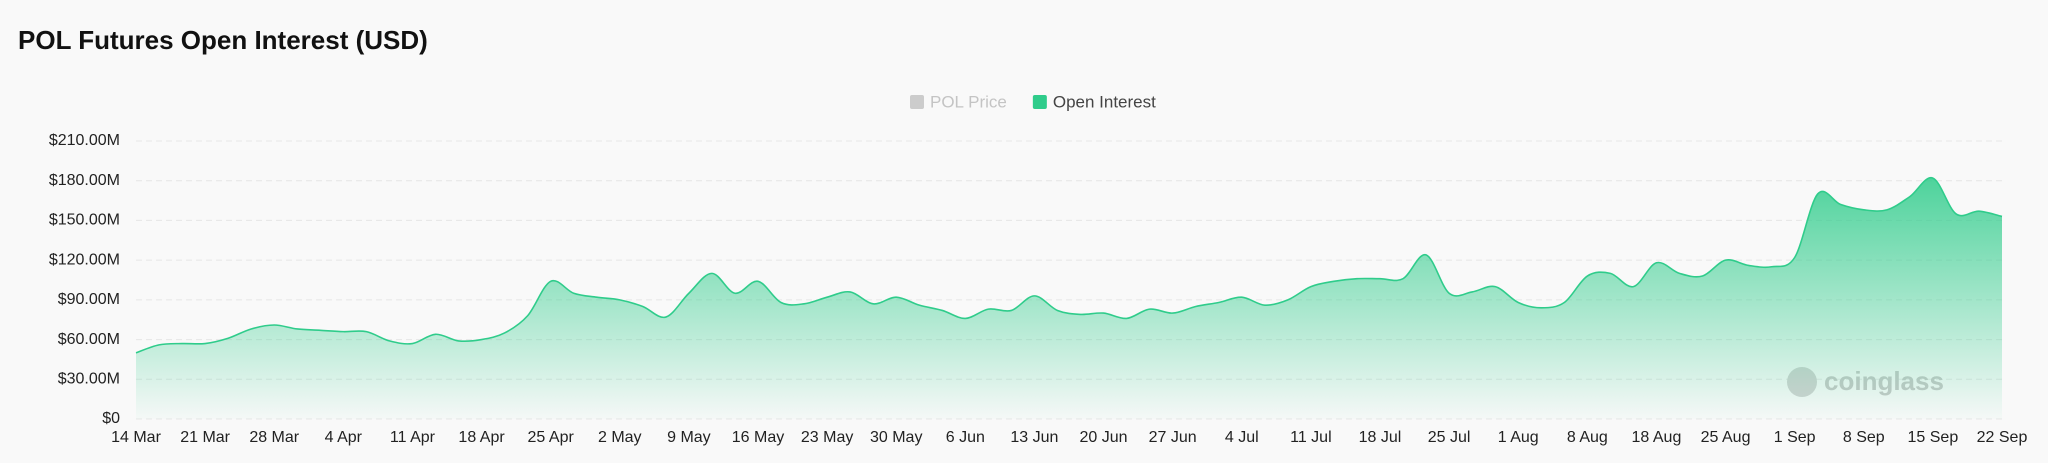  I want to click on x-tick-label: 11 Jul, so click(1311, 437).